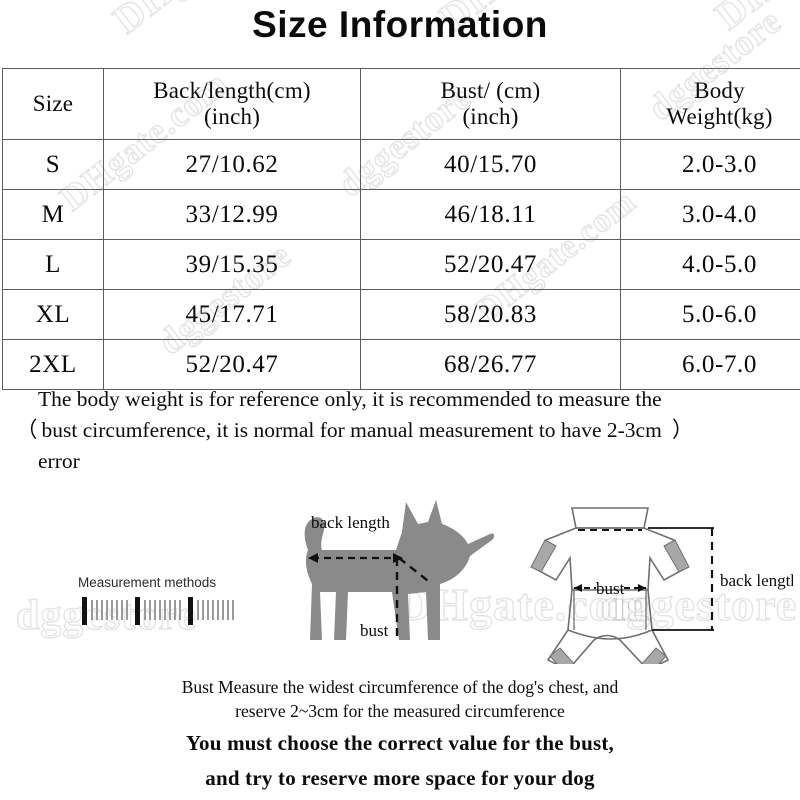 This screenshot has width=800, height=800. I want to click on dog-body-shape, so click(399, 570).